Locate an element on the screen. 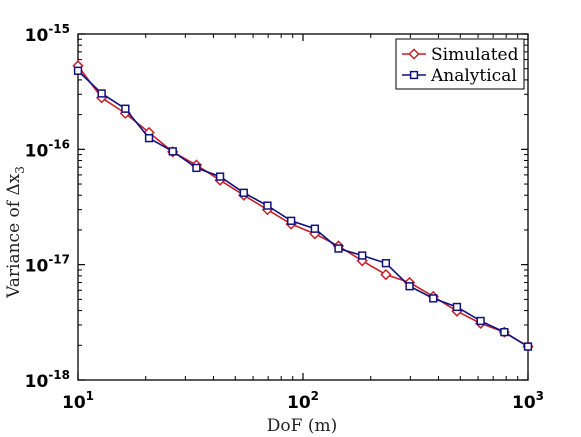  y-tick-label: 10-15 is located at coordinates (47, 34).